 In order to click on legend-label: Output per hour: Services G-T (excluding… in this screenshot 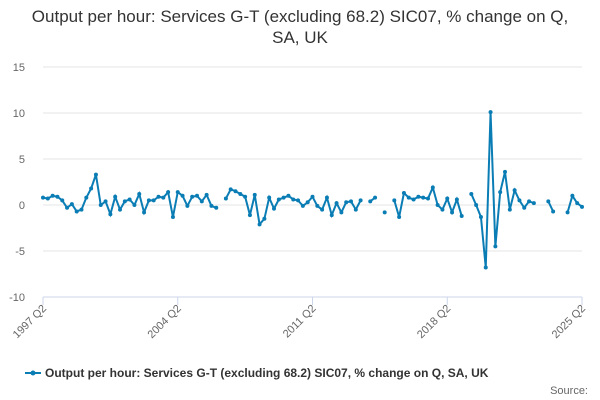, I will do `click(267, 373)`.